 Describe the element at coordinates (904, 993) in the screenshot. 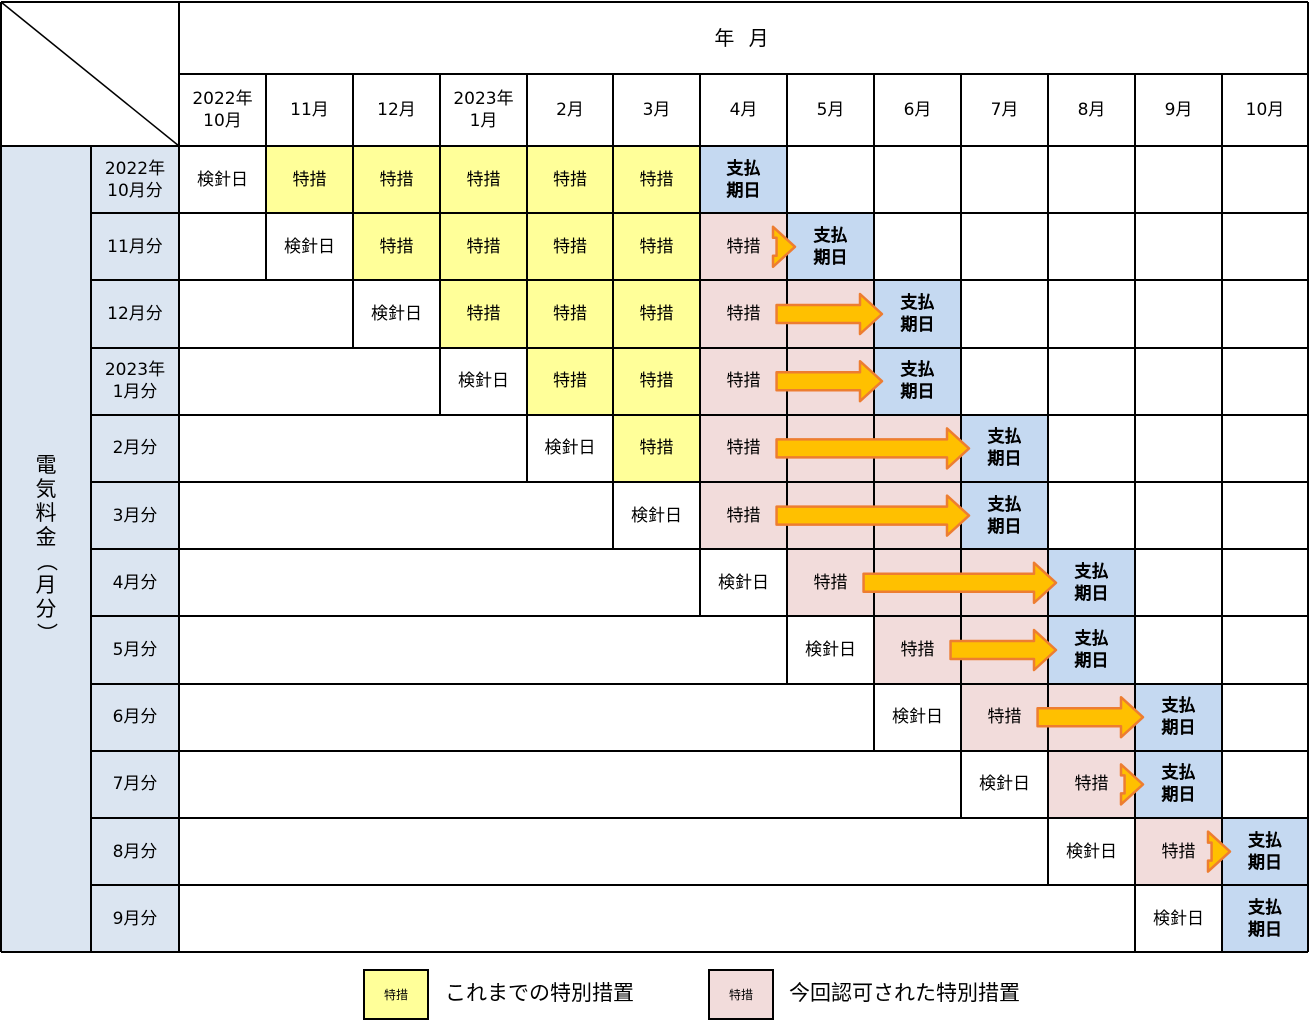

I see `legend-current-text: 今回認可された特別措置` at that location.